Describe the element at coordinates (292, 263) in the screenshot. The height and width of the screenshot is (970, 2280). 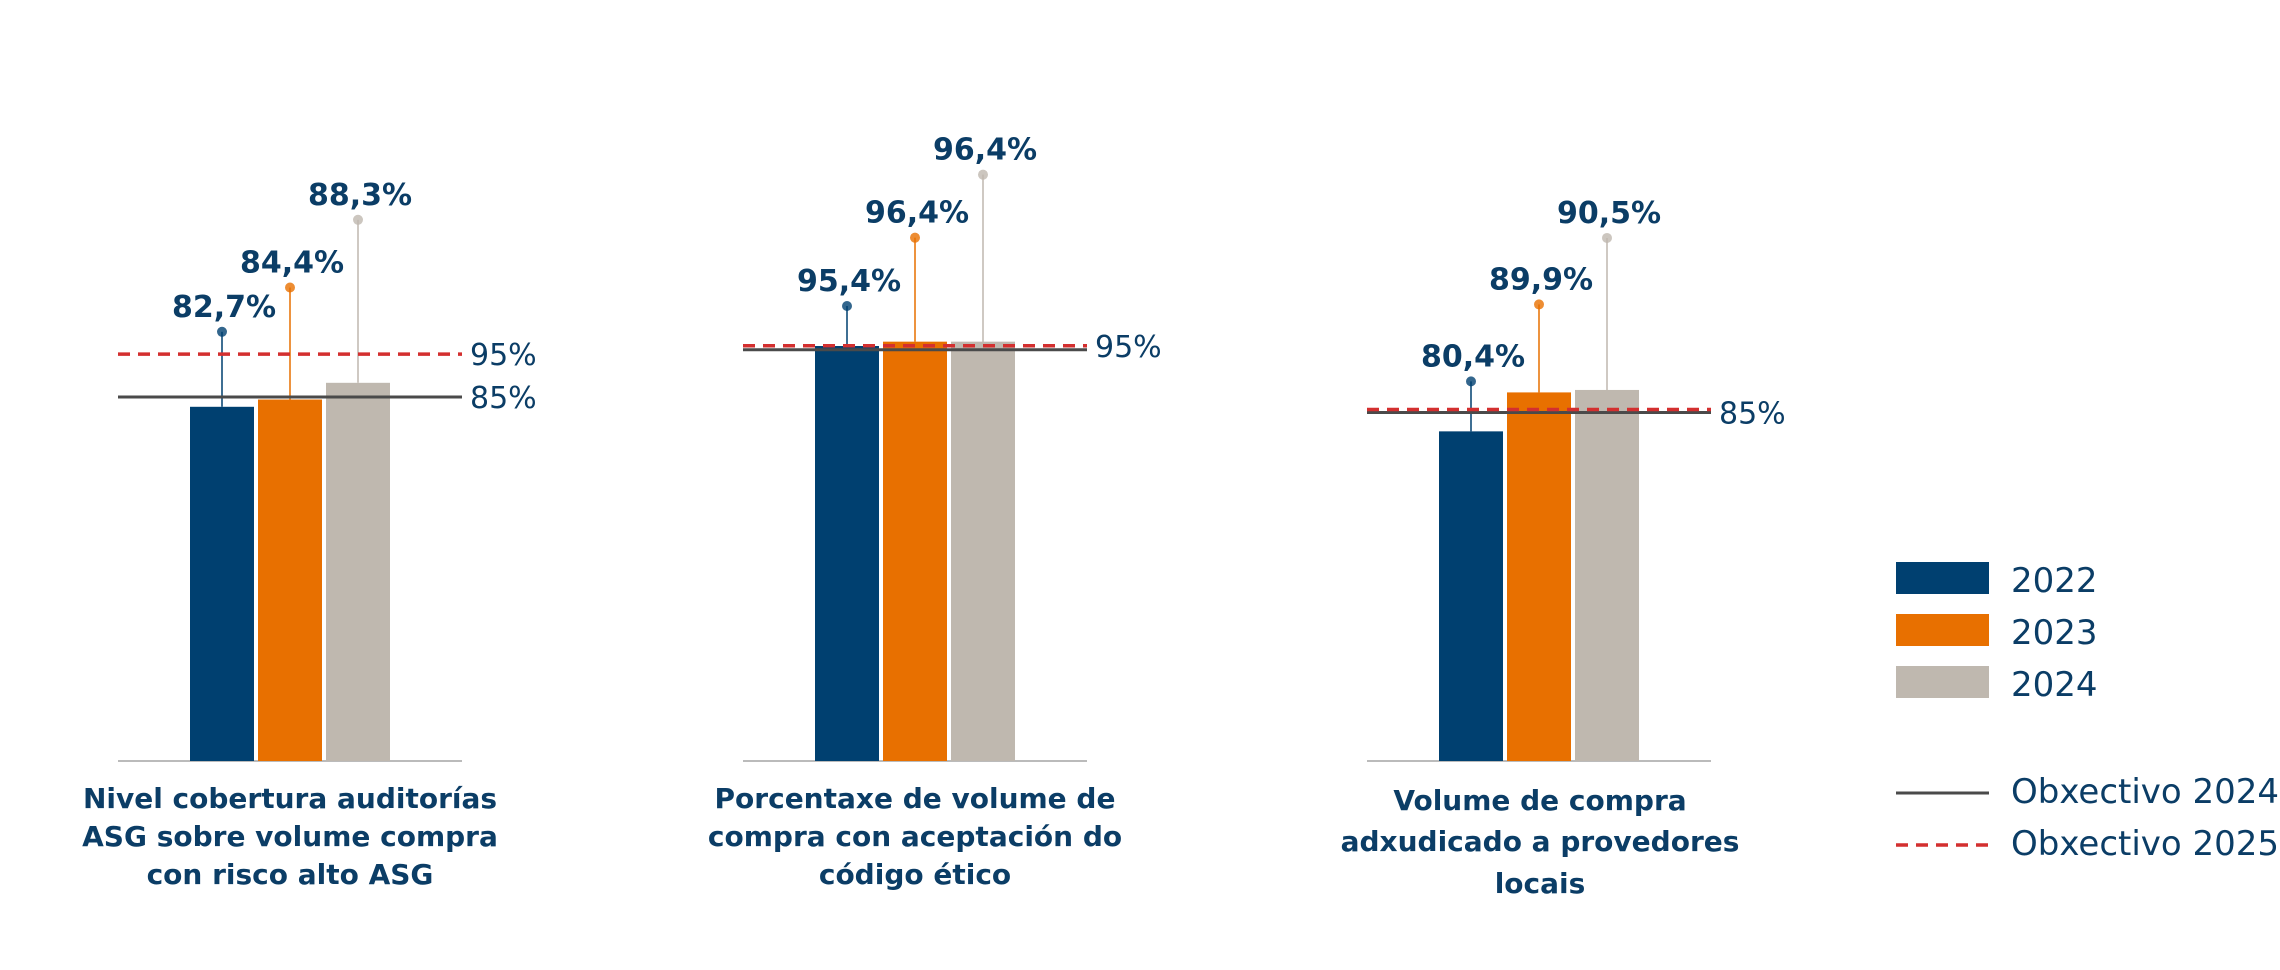
I see `value-label: 84,4%` at that location.